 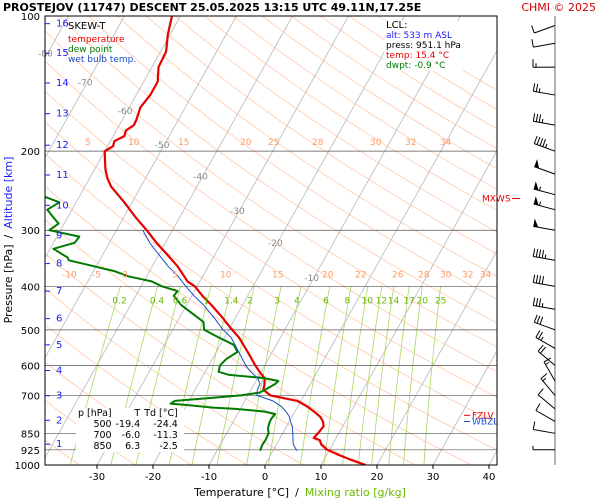 What do you see at coordinates (367, 301) in the screenshot?
I see `mixing-ratio-label: 10` at bounding box center [367, 301].